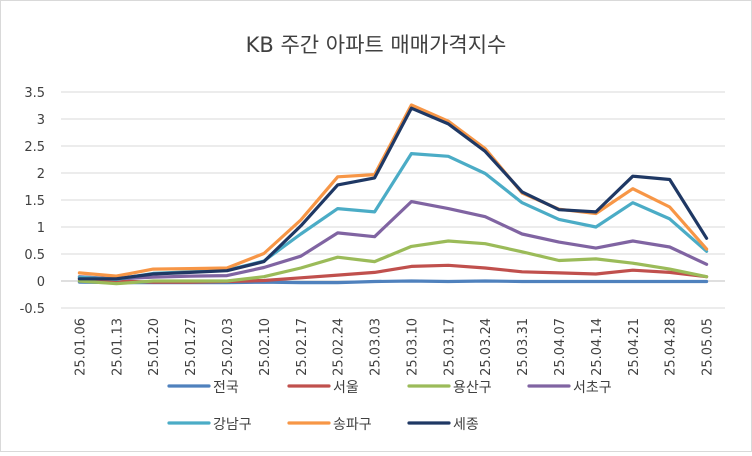 The height and width of the screenshot is (456, 752). What do you see at coordinates (466, 425) in the screenshot?
I see `legend-label: 세종` at bounding box center [466, 425].